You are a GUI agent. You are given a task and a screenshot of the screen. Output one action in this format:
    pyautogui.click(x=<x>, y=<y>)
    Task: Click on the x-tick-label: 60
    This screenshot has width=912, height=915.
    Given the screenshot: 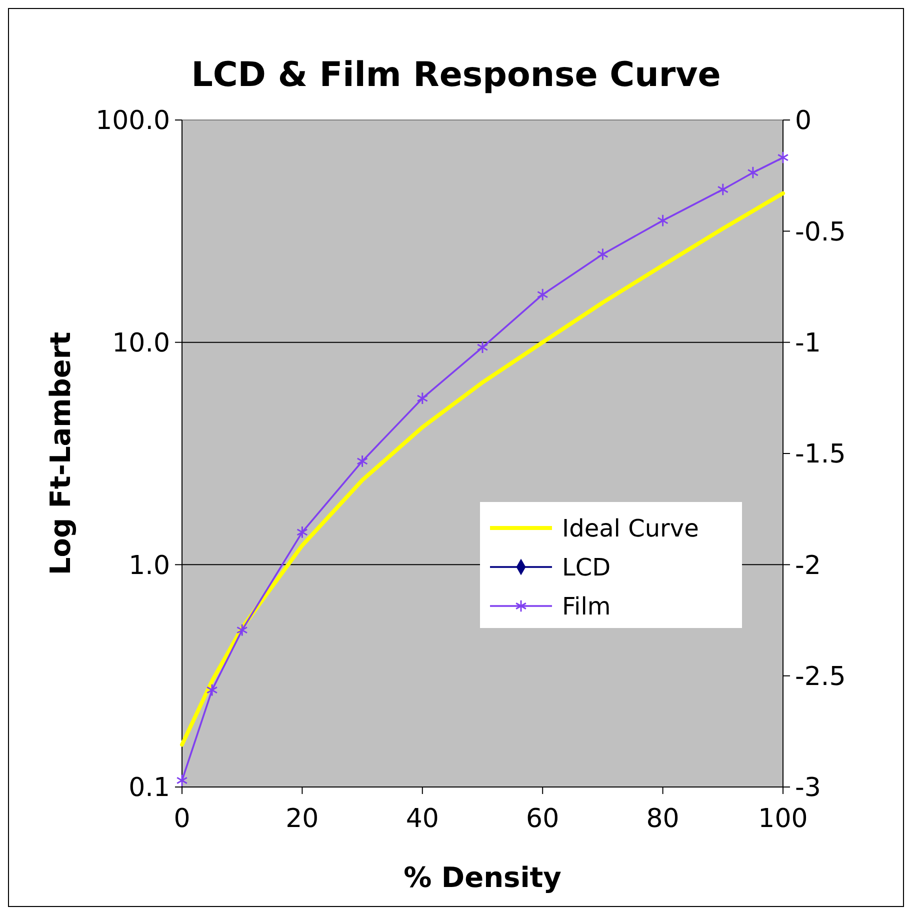 What is the action you would take?
    pyautogui.click(x=543, y=819)
    